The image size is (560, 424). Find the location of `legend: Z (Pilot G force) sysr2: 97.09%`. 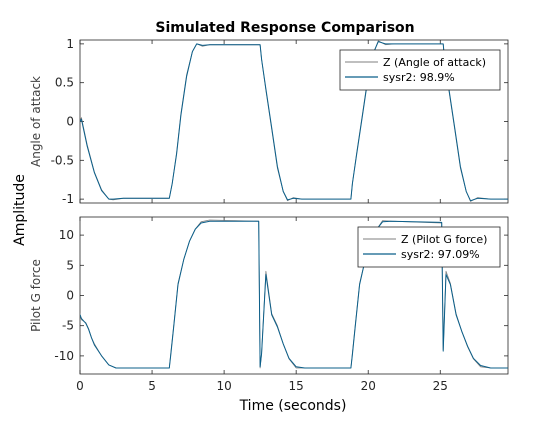

legend: Z (Pilot G force) sysr2: 97.09% is located at coordinates (429, 247).